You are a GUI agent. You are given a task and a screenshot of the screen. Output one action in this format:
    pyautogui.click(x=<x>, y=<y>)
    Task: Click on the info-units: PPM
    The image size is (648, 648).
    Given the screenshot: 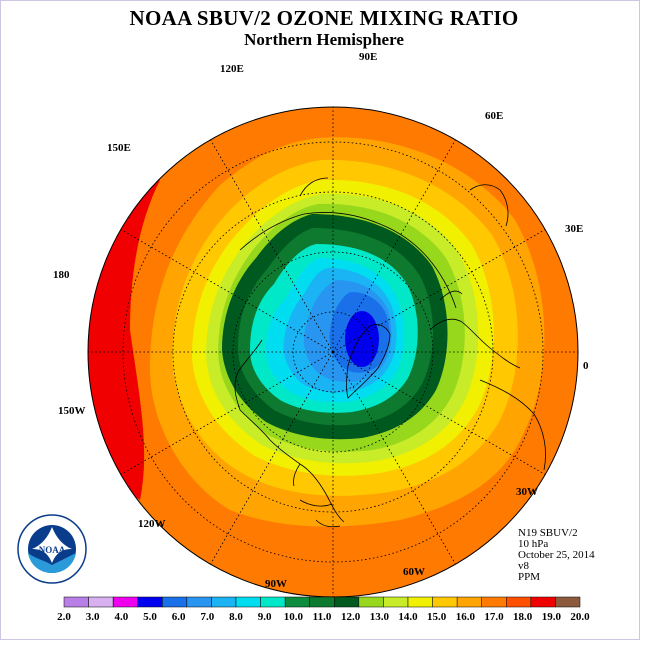 What is the action you would take?
    pyautogui.click(x=529, y=577)
    